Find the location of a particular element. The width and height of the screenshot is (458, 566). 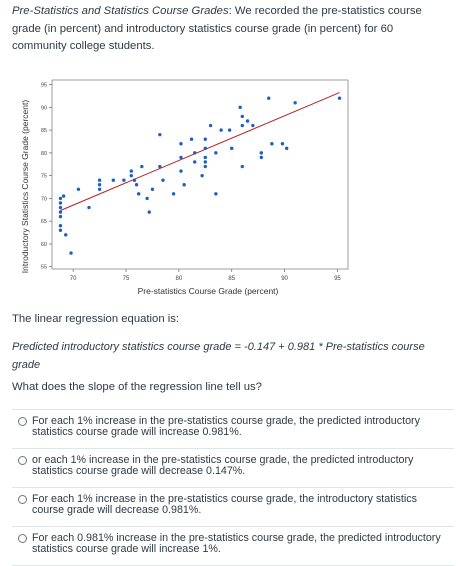

y-tick-label: 85 is located at coordinates (44, 131).